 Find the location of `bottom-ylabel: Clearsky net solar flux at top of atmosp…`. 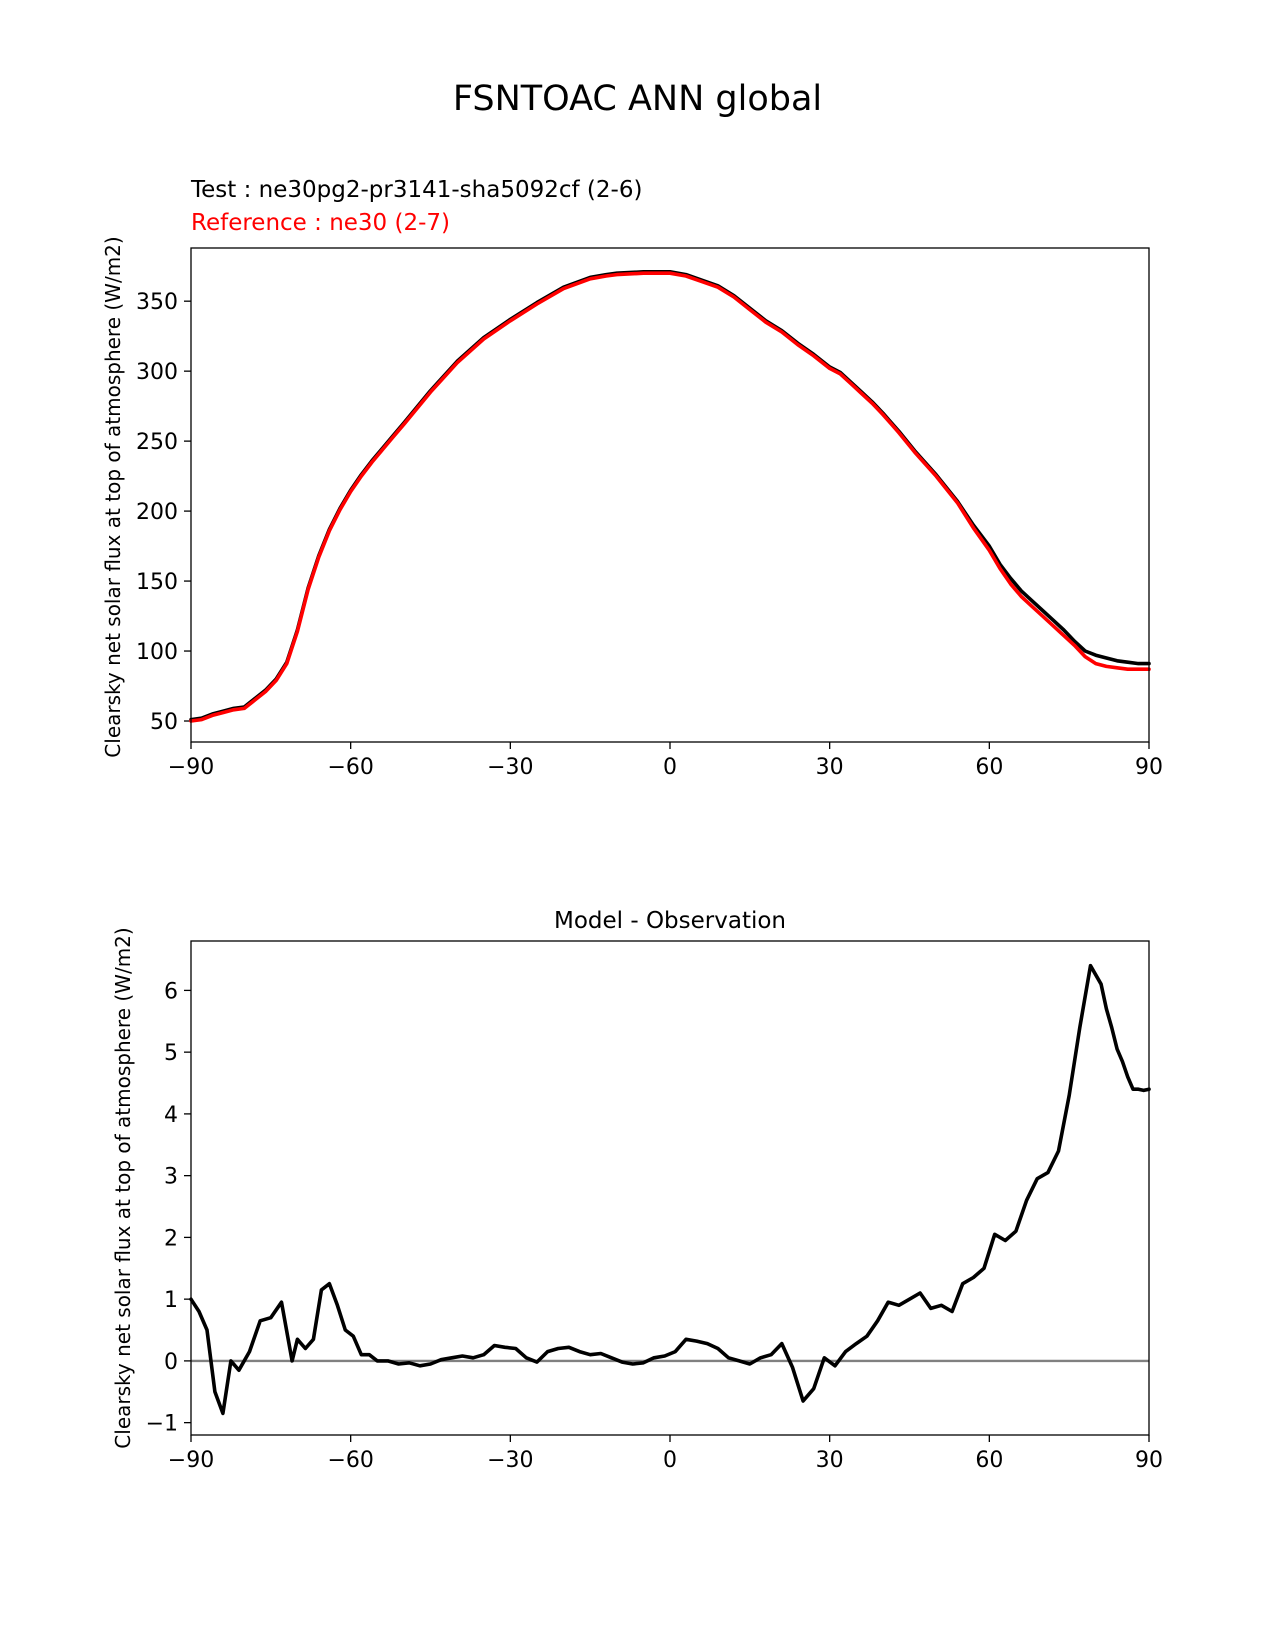

bottom-ylabel: Clearsky net solar flux at top of atmosp… is located at coordinates (123, 1187).